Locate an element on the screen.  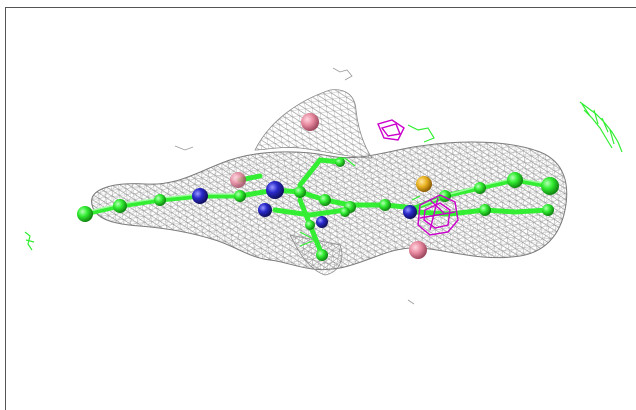
difference-density-mesh is located at coordinates (418, 177).